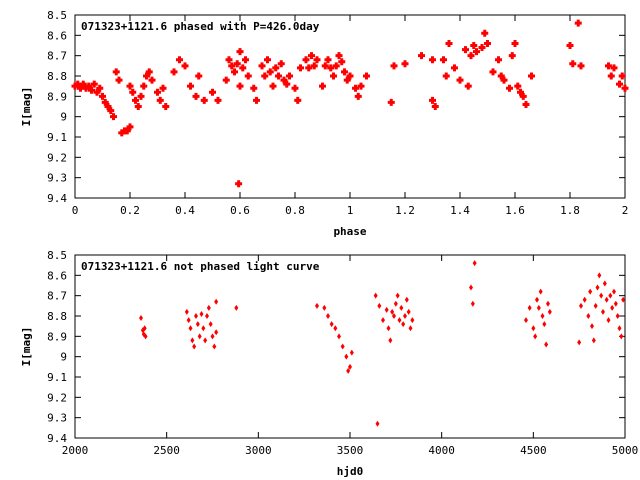  Describe the element at coordinates (460, 210) in the screenshot. I see `x-tick-label: 1.4` at that location.